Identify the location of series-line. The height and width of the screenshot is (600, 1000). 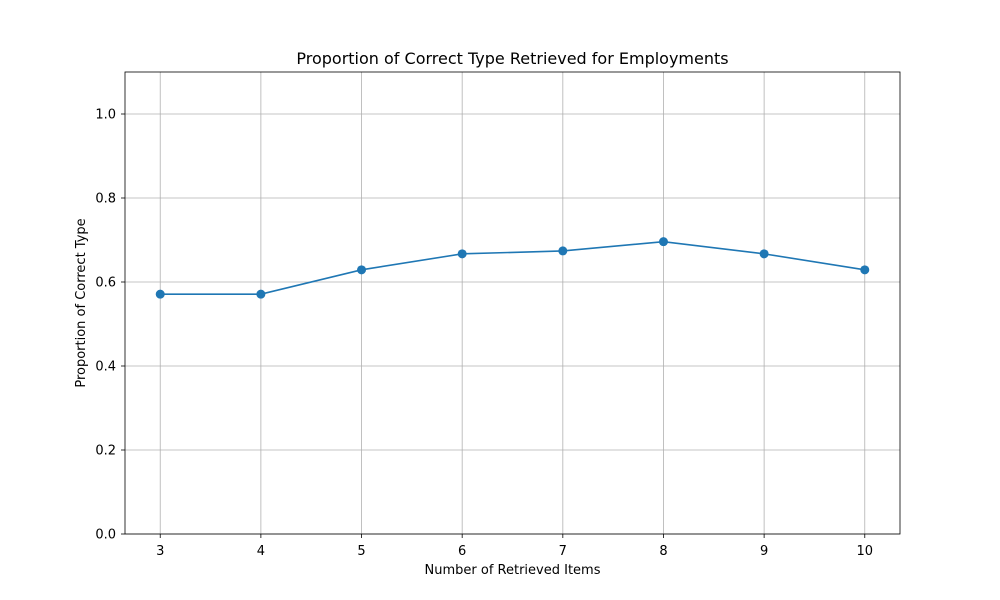
(512, 267).